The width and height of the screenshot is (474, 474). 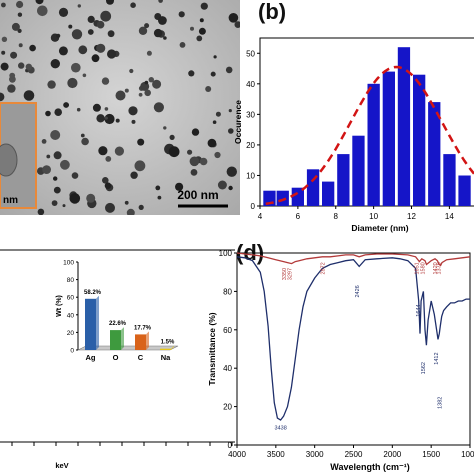 I want to click on y-tick-label: 60, so click(x=227, y=330).